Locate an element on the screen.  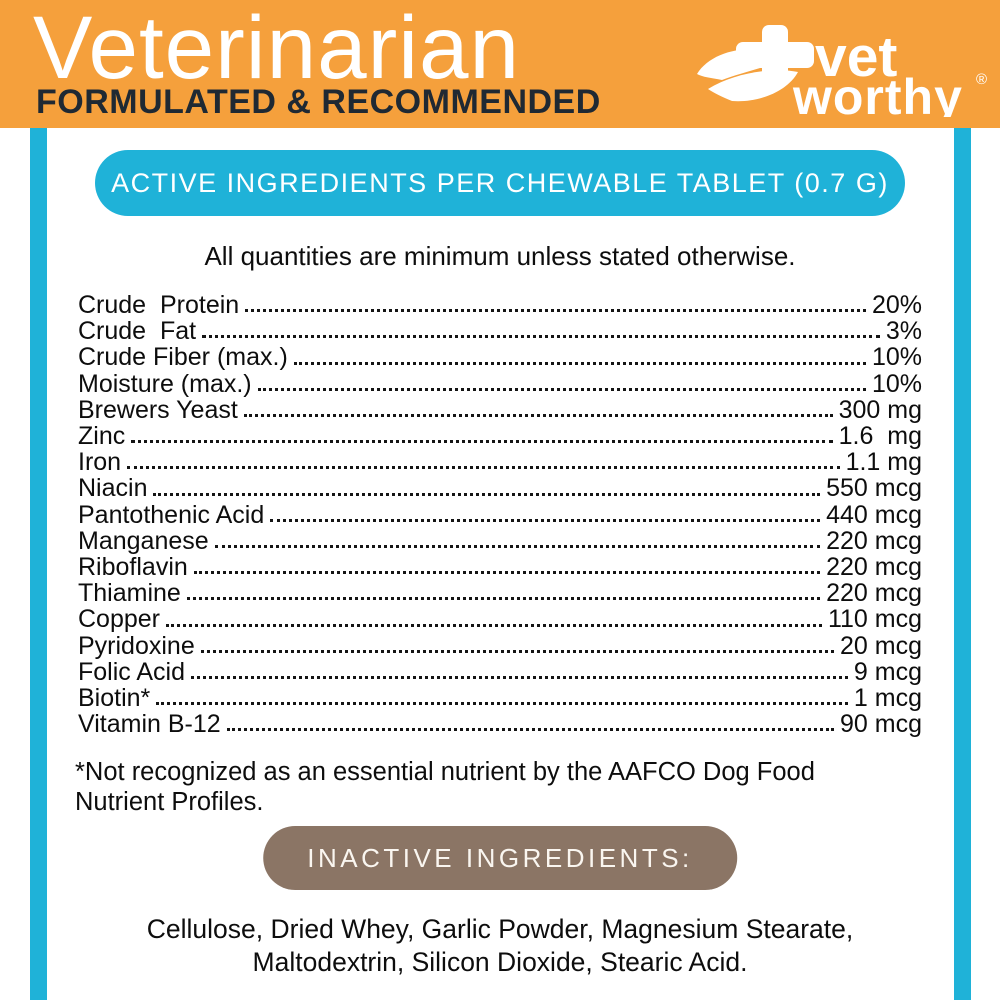
ingredient-value: 20 mcg is located at coordinates (881, 645).